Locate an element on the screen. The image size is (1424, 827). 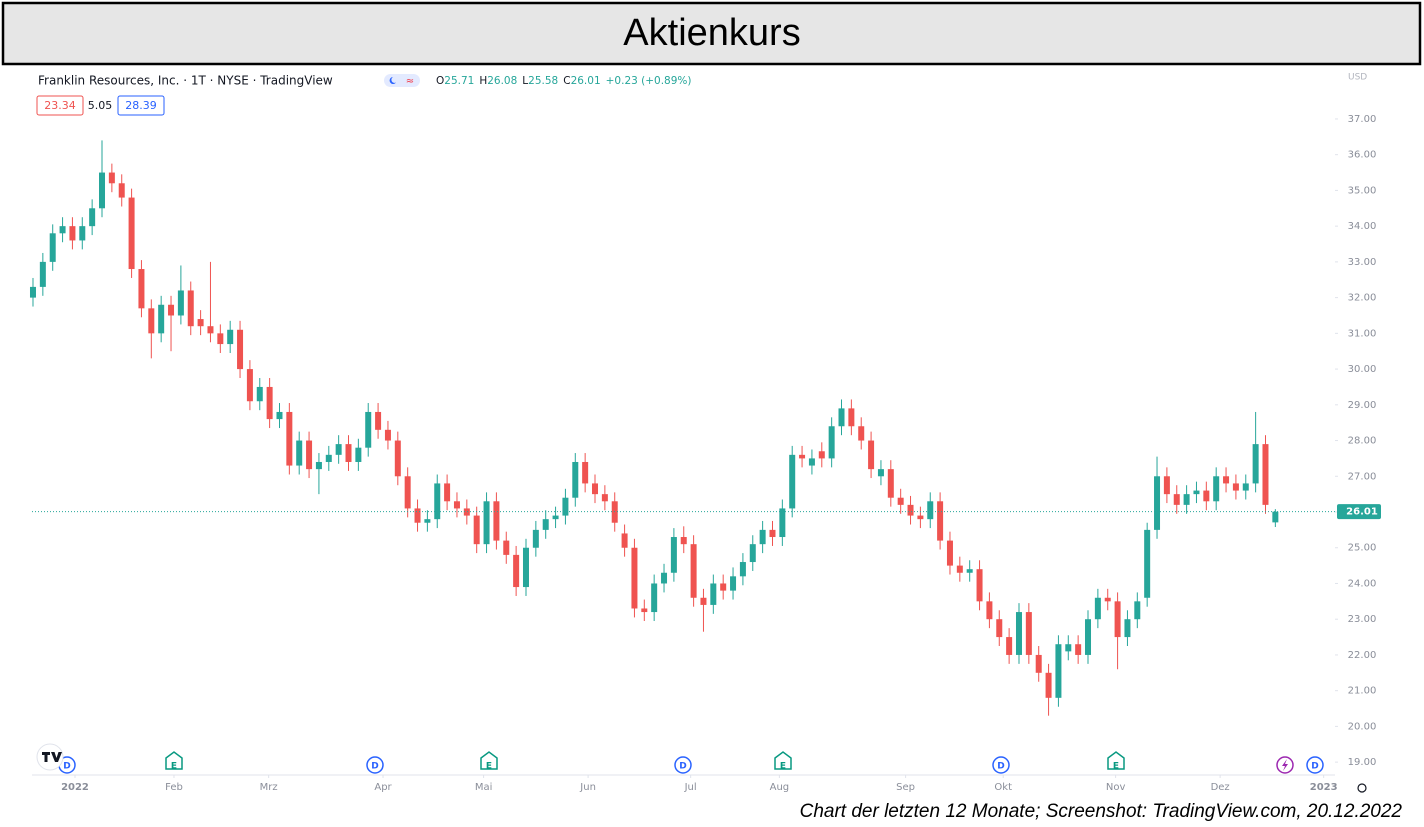
x-tick-label: Mai is located at coordinates (484, 787).